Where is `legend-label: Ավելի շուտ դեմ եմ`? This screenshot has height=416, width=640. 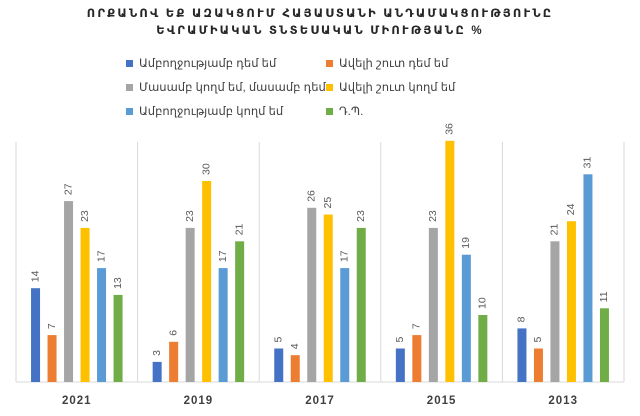
legend-label: Ավելի շուտ դեմ եմ is located at coordinates (394, 64).